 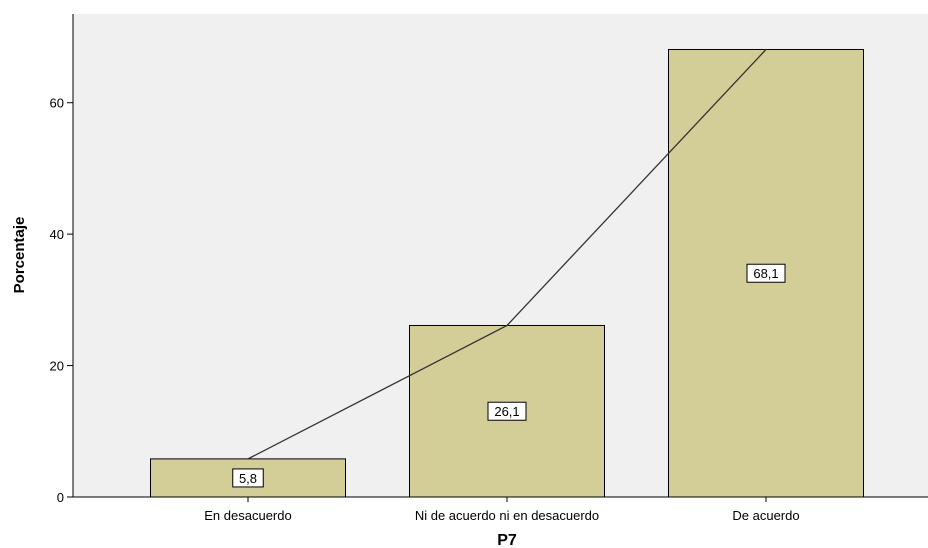 I want to click on x-tick-label-1: Ni de acuerdo ni en desacuerdo, so click(x=507, y=515).